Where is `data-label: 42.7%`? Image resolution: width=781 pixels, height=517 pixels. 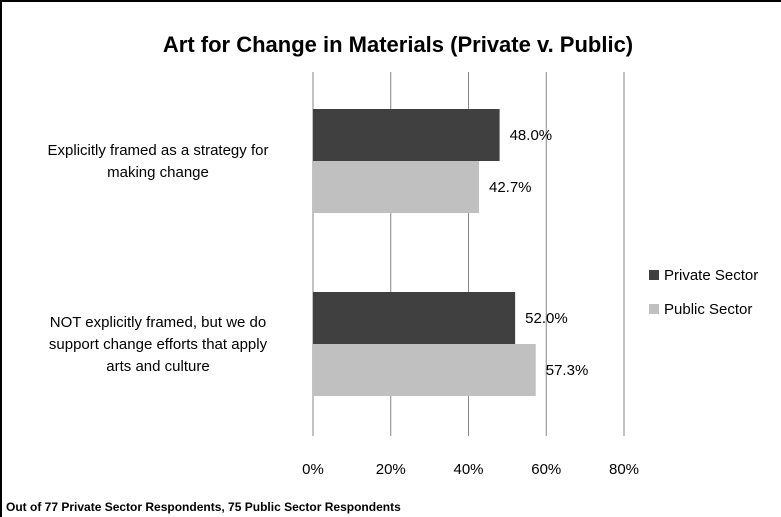
data-label: 42.7% is located at coordinates (510, 187).